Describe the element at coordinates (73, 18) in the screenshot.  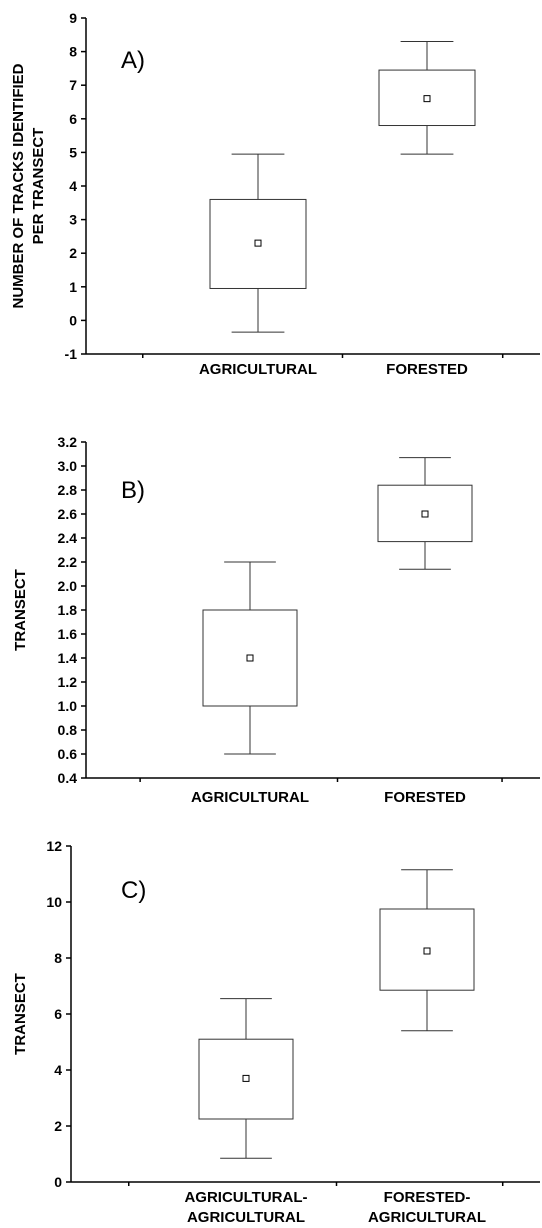
I see `y-tick-label: 9` at that location.